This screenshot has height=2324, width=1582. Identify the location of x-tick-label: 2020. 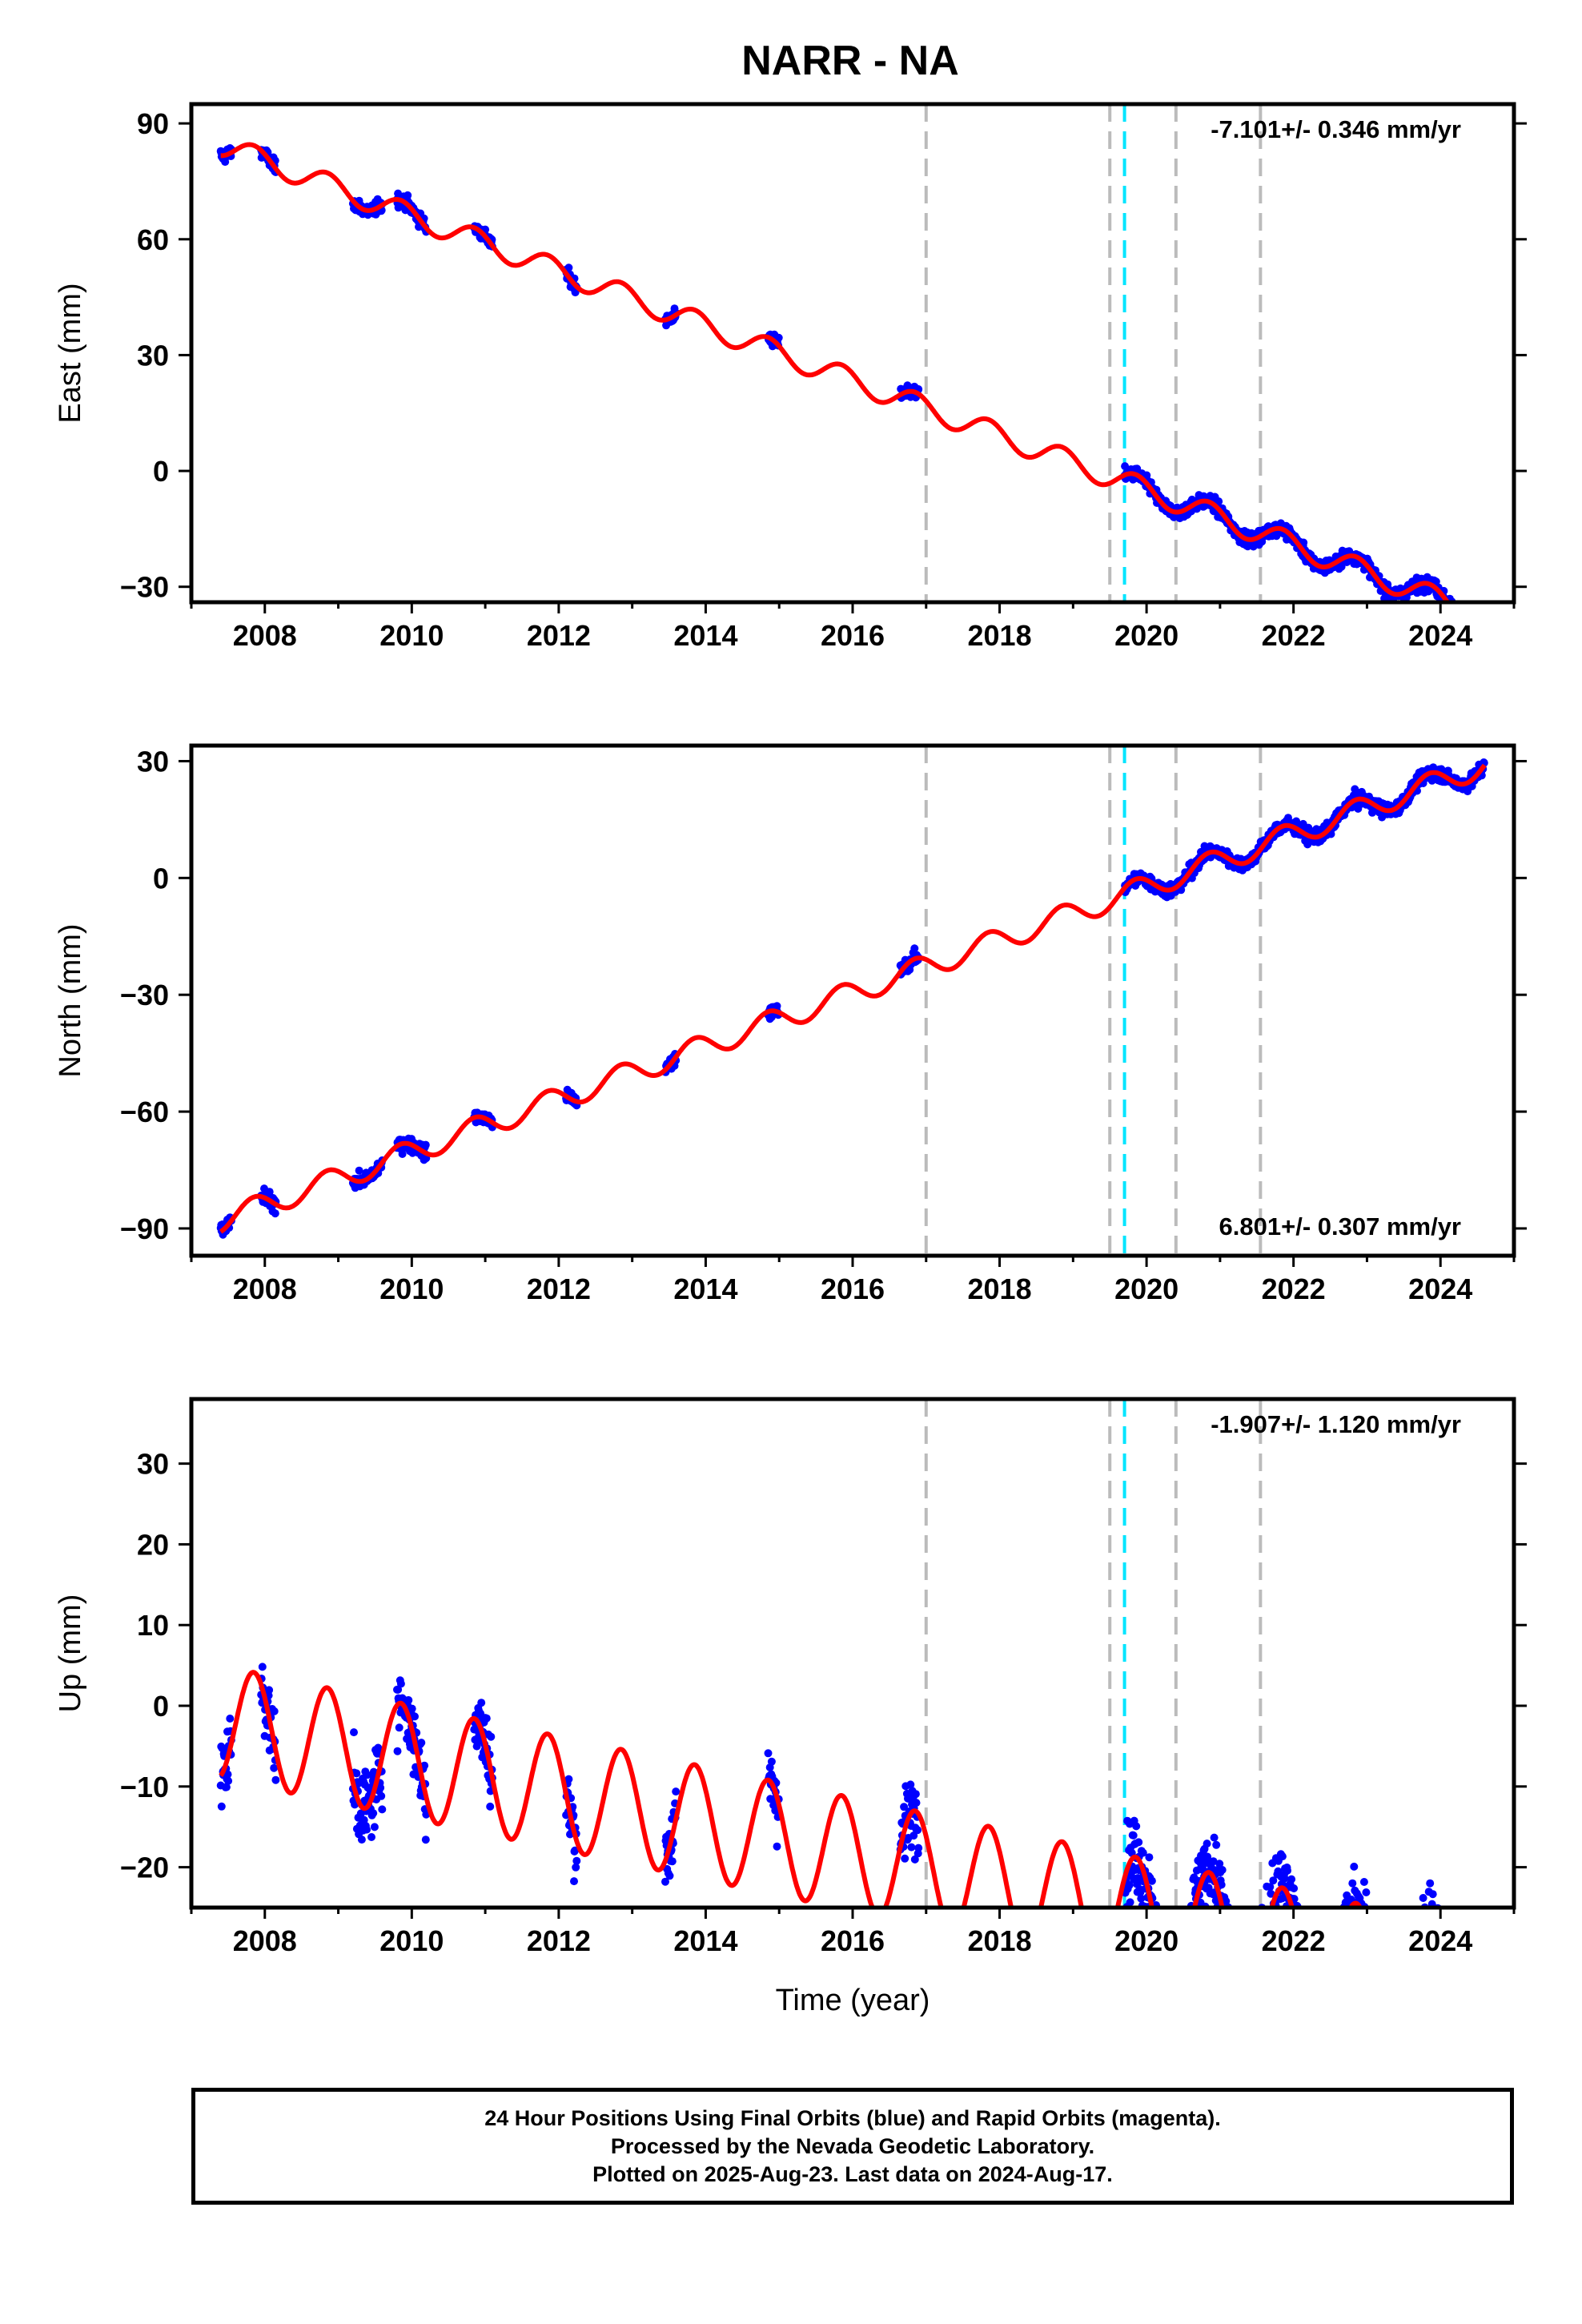
(1146, 1289).